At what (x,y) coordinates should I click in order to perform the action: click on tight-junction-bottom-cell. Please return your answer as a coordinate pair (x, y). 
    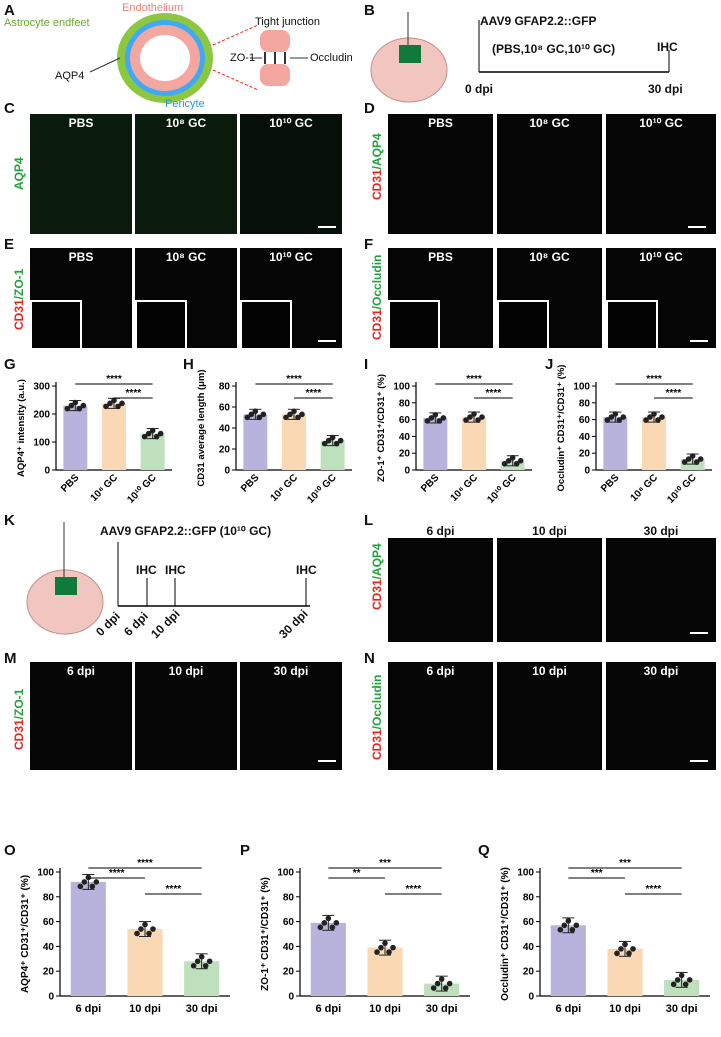
    Looking at the image, I should click on (275, 75).